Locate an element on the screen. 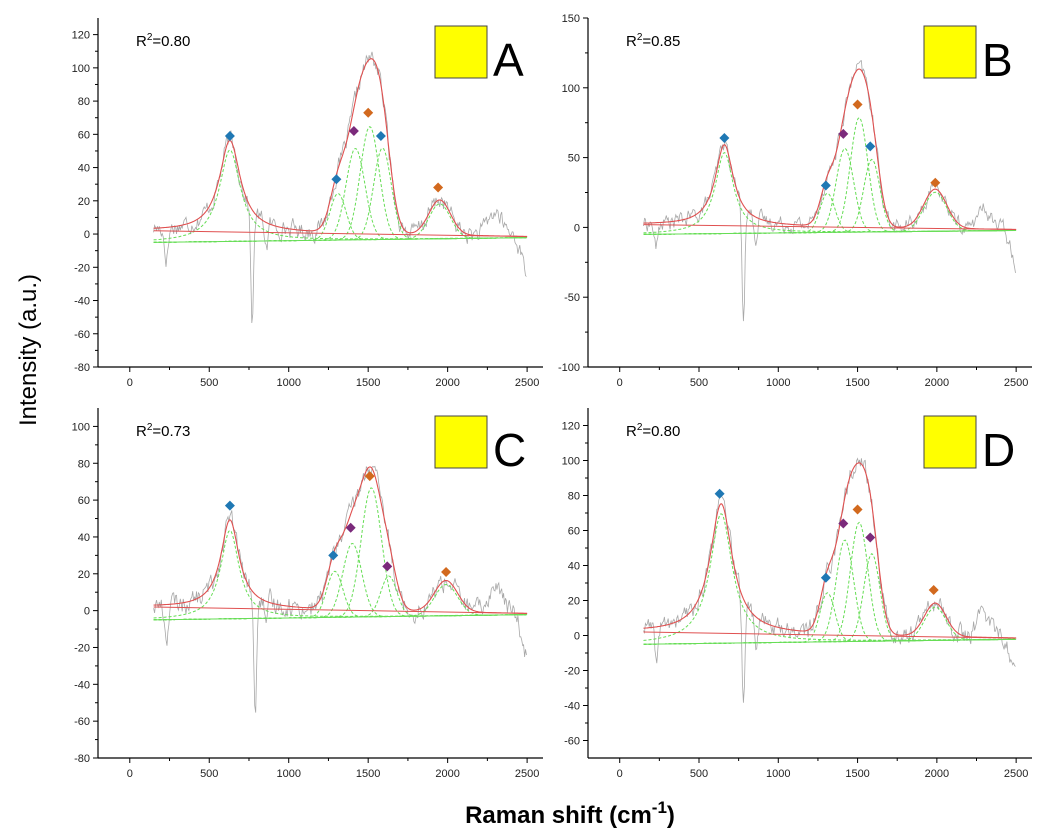 This screenshot has height=836, width=1044. r2-label: R2=0.80 is located at coordinates (163, 41).